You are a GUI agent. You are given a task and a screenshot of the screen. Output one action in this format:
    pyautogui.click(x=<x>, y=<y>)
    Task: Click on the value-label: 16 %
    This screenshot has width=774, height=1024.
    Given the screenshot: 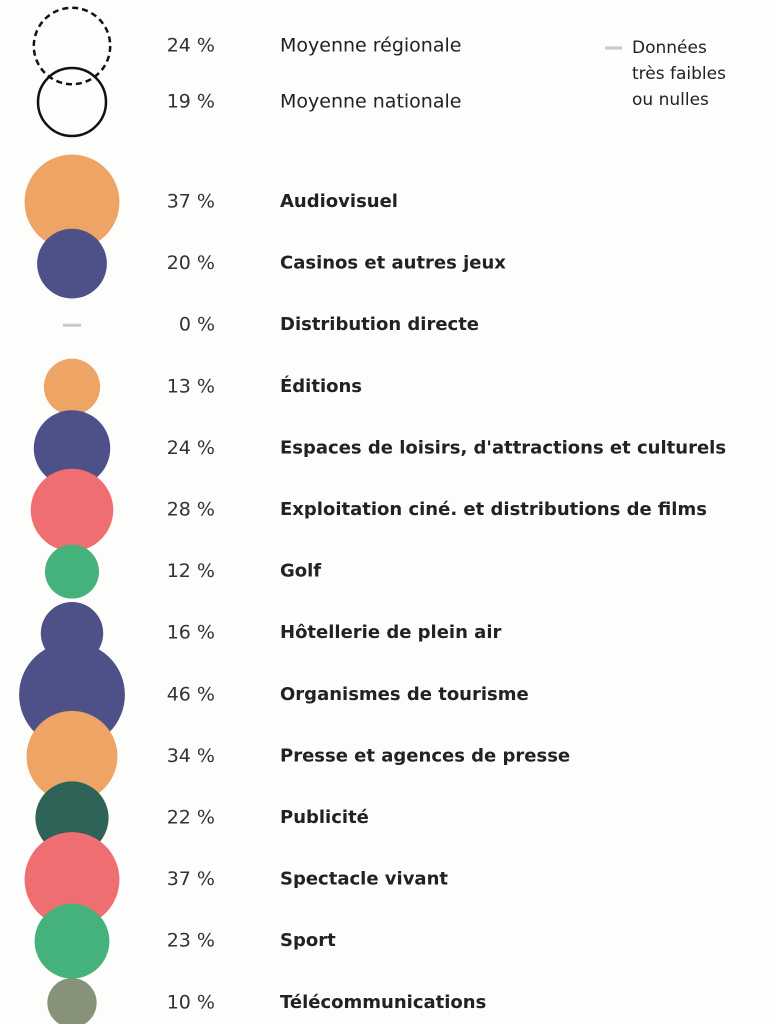 What is the action you would take?
    pyautogui.click(x=191, y=633)
    